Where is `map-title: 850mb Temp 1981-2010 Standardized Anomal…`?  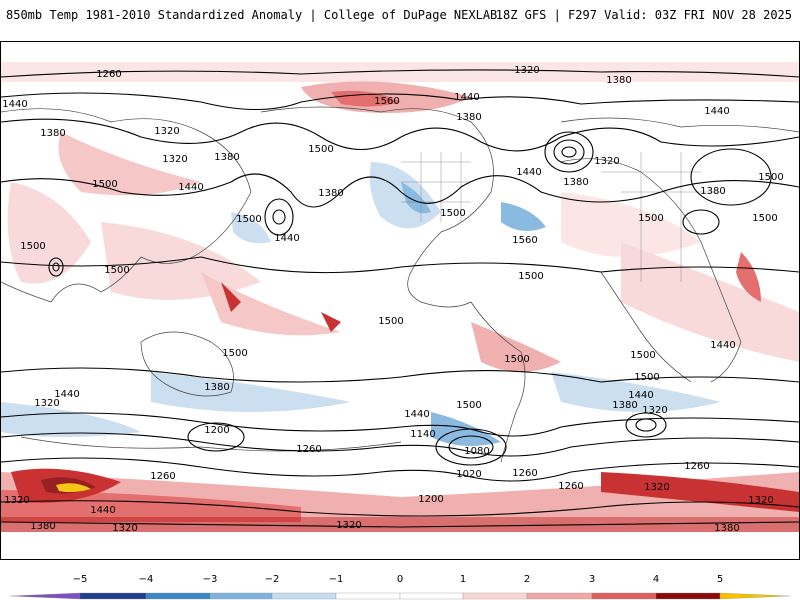
map-title: 850mb Temp 1981-2010 Standardized Anomal… is located at coordinates (252, 15).